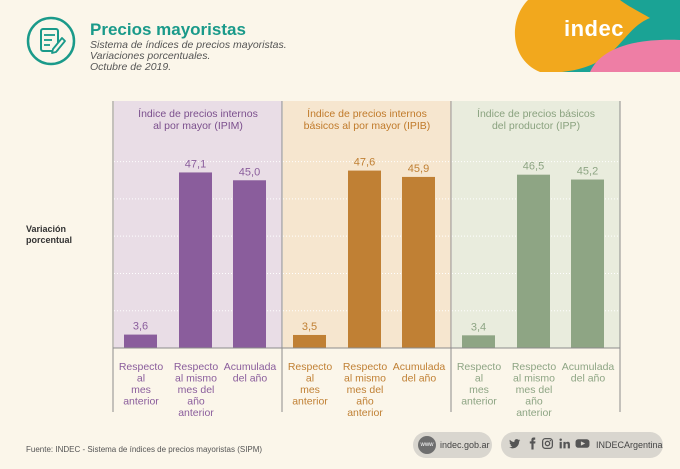  What do you see at coordinates (309, 327) in the screenshot?
I see `data-label: 3,5` at bounding box center [309, 327].